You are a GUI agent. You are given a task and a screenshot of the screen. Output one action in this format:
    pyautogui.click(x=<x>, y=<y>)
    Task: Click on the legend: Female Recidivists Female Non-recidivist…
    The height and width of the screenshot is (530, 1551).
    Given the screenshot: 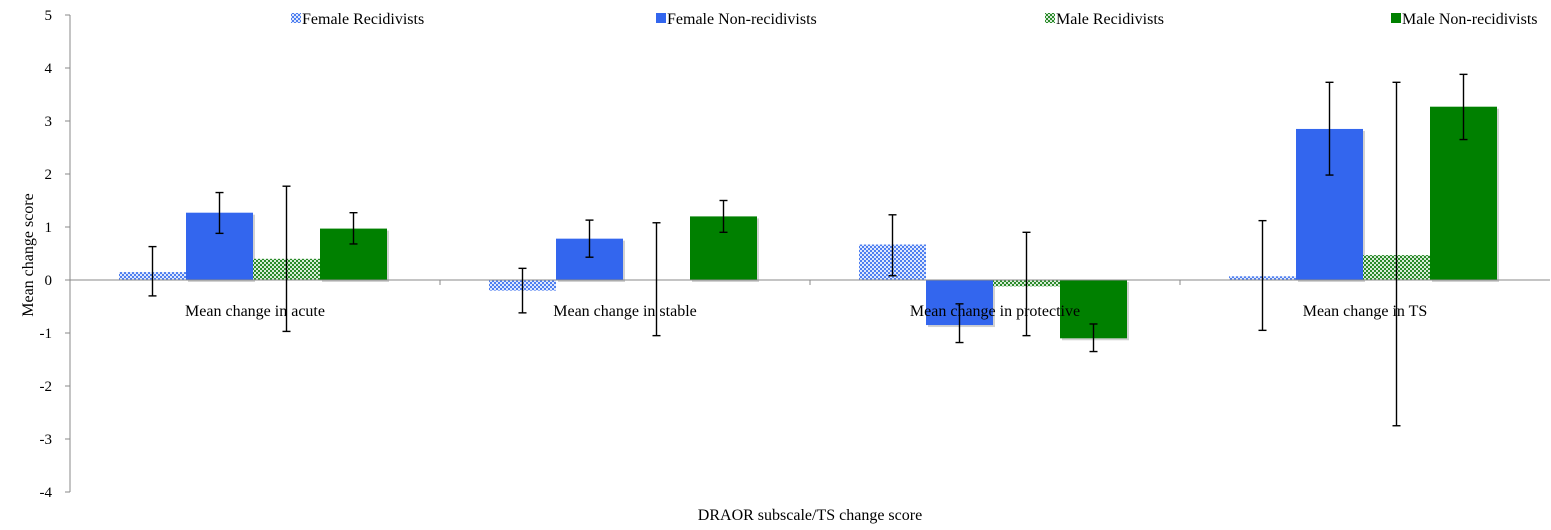 What is the action you would take?
    pyautogui.click(x=914, y=19)
    